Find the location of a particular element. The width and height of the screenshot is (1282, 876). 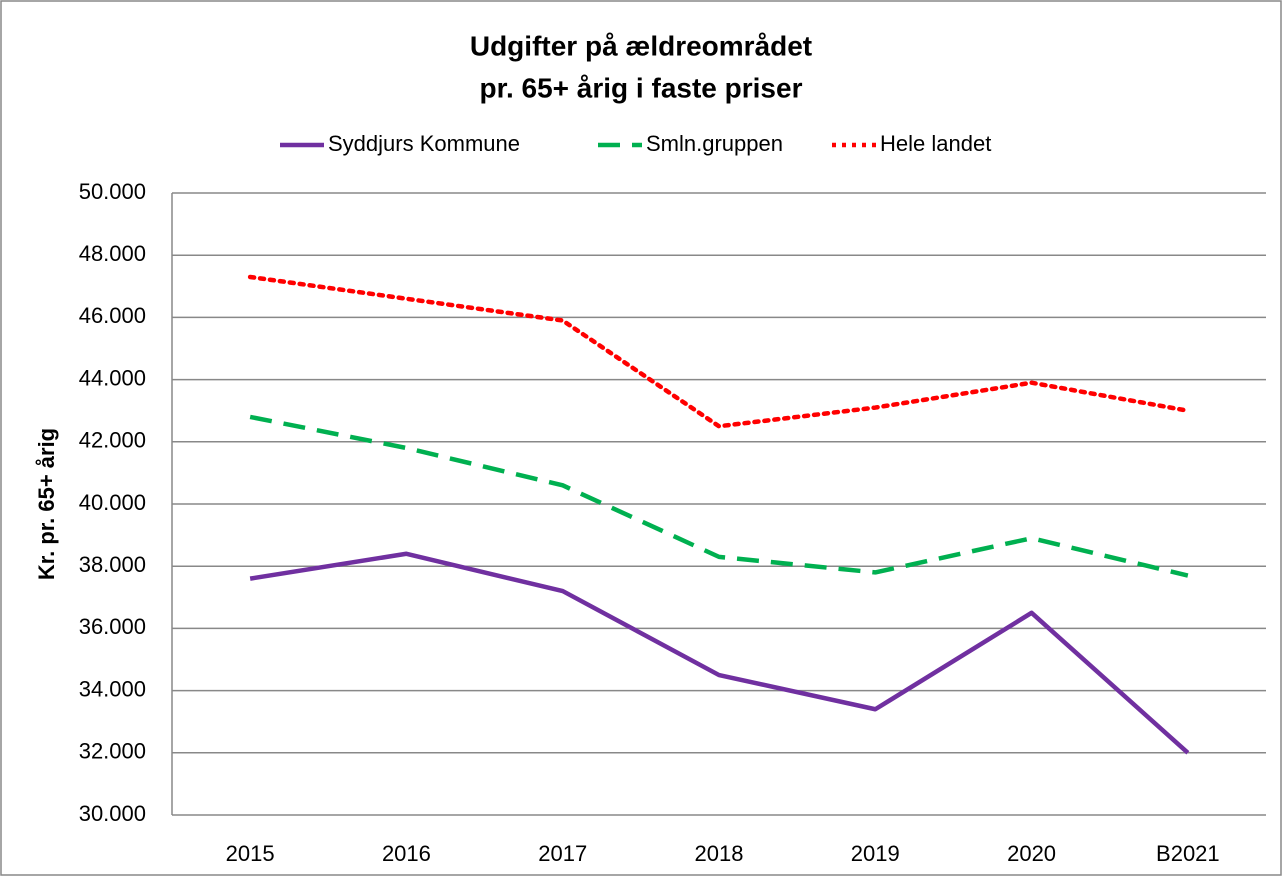

y-tick-label: 34.000 is located at coordinates (112, 688).